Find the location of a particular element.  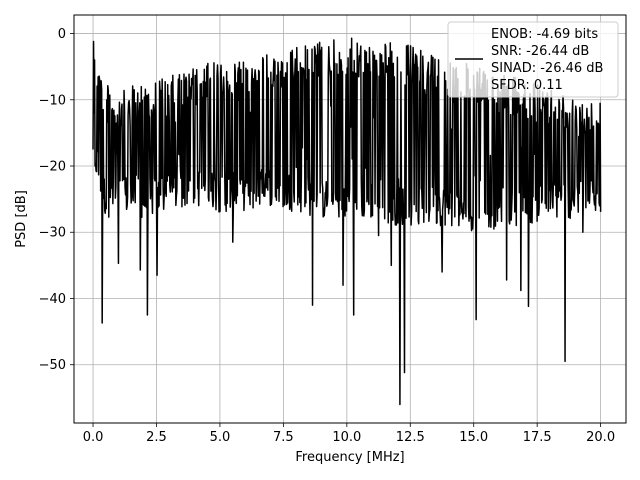

x-tick-label: 20.0 is located at coordinates (600, 437).